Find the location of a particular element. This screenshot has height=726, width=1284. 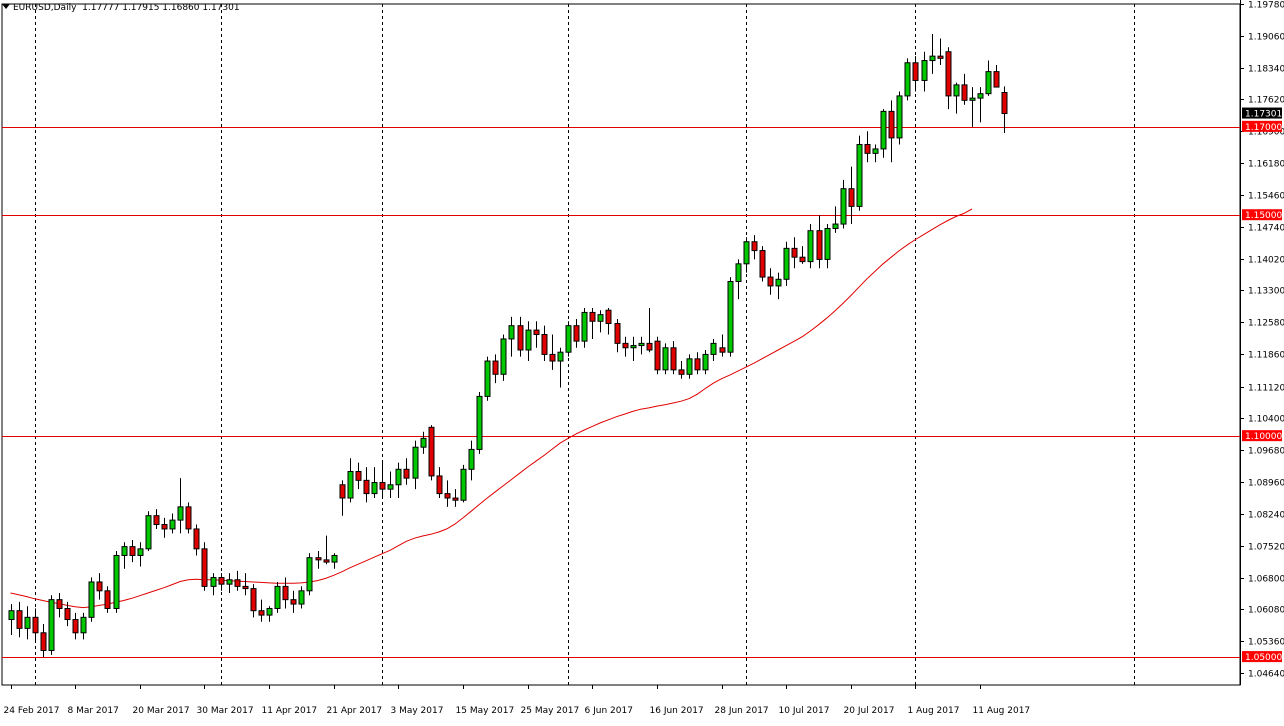

time-tick-label: 1 Aug 2017 is located at coordinates (934, 711).